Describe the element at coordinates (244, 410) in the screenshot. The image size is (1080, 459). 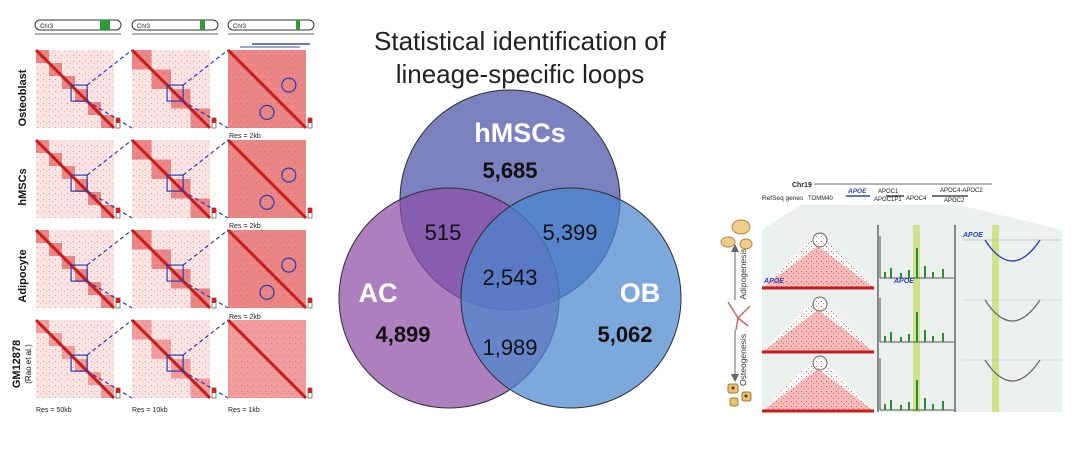
I see `res-label-1kb: Res = 1kb` at that location.